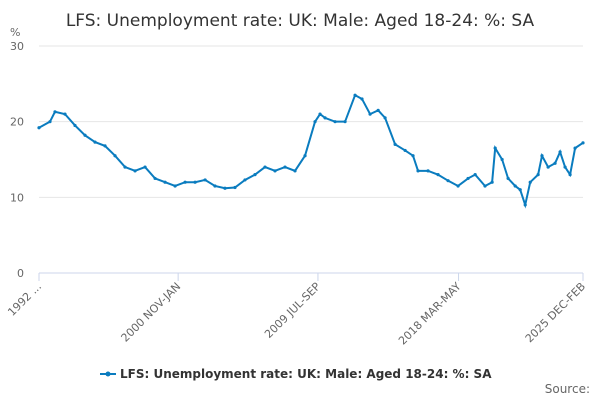 This screenshot has height=400, width=600. I want to click on x-tick-label: 2025 DEC-FEB, so click(555, 312).